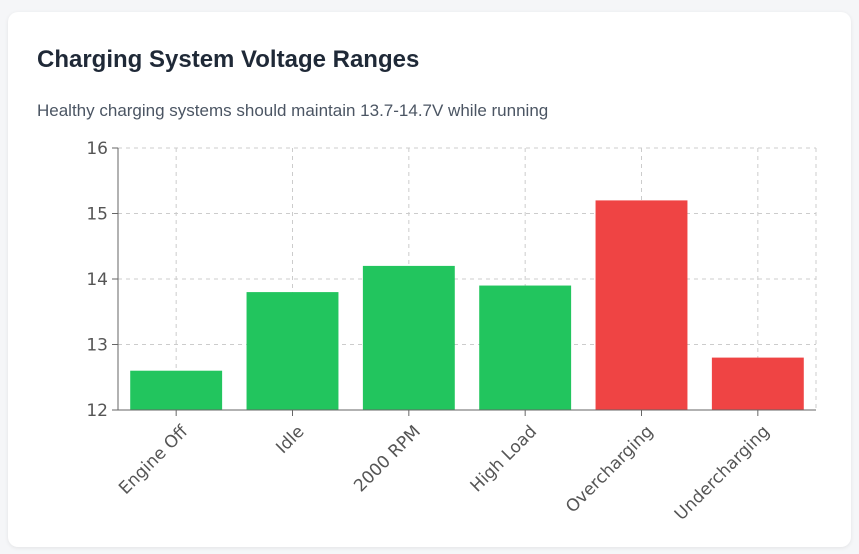 This screenshot has height=554, width=859. What do you see at coordinates (154, 460) in the screenshot?
I see `x-tick-label-0: Engine Off` at bounding box center [154, 460].